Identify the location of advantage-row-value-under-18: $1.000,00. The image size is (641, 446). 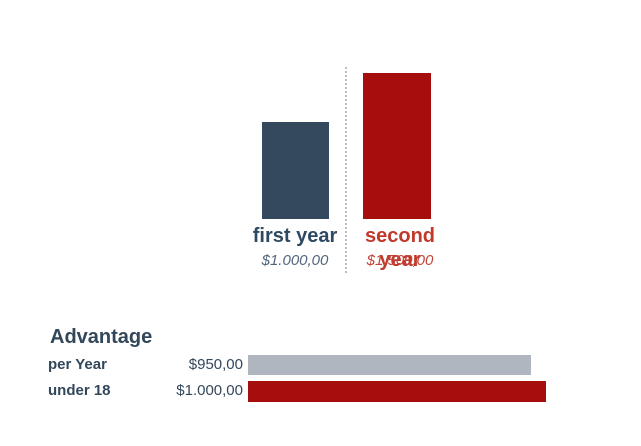
(209, 390).